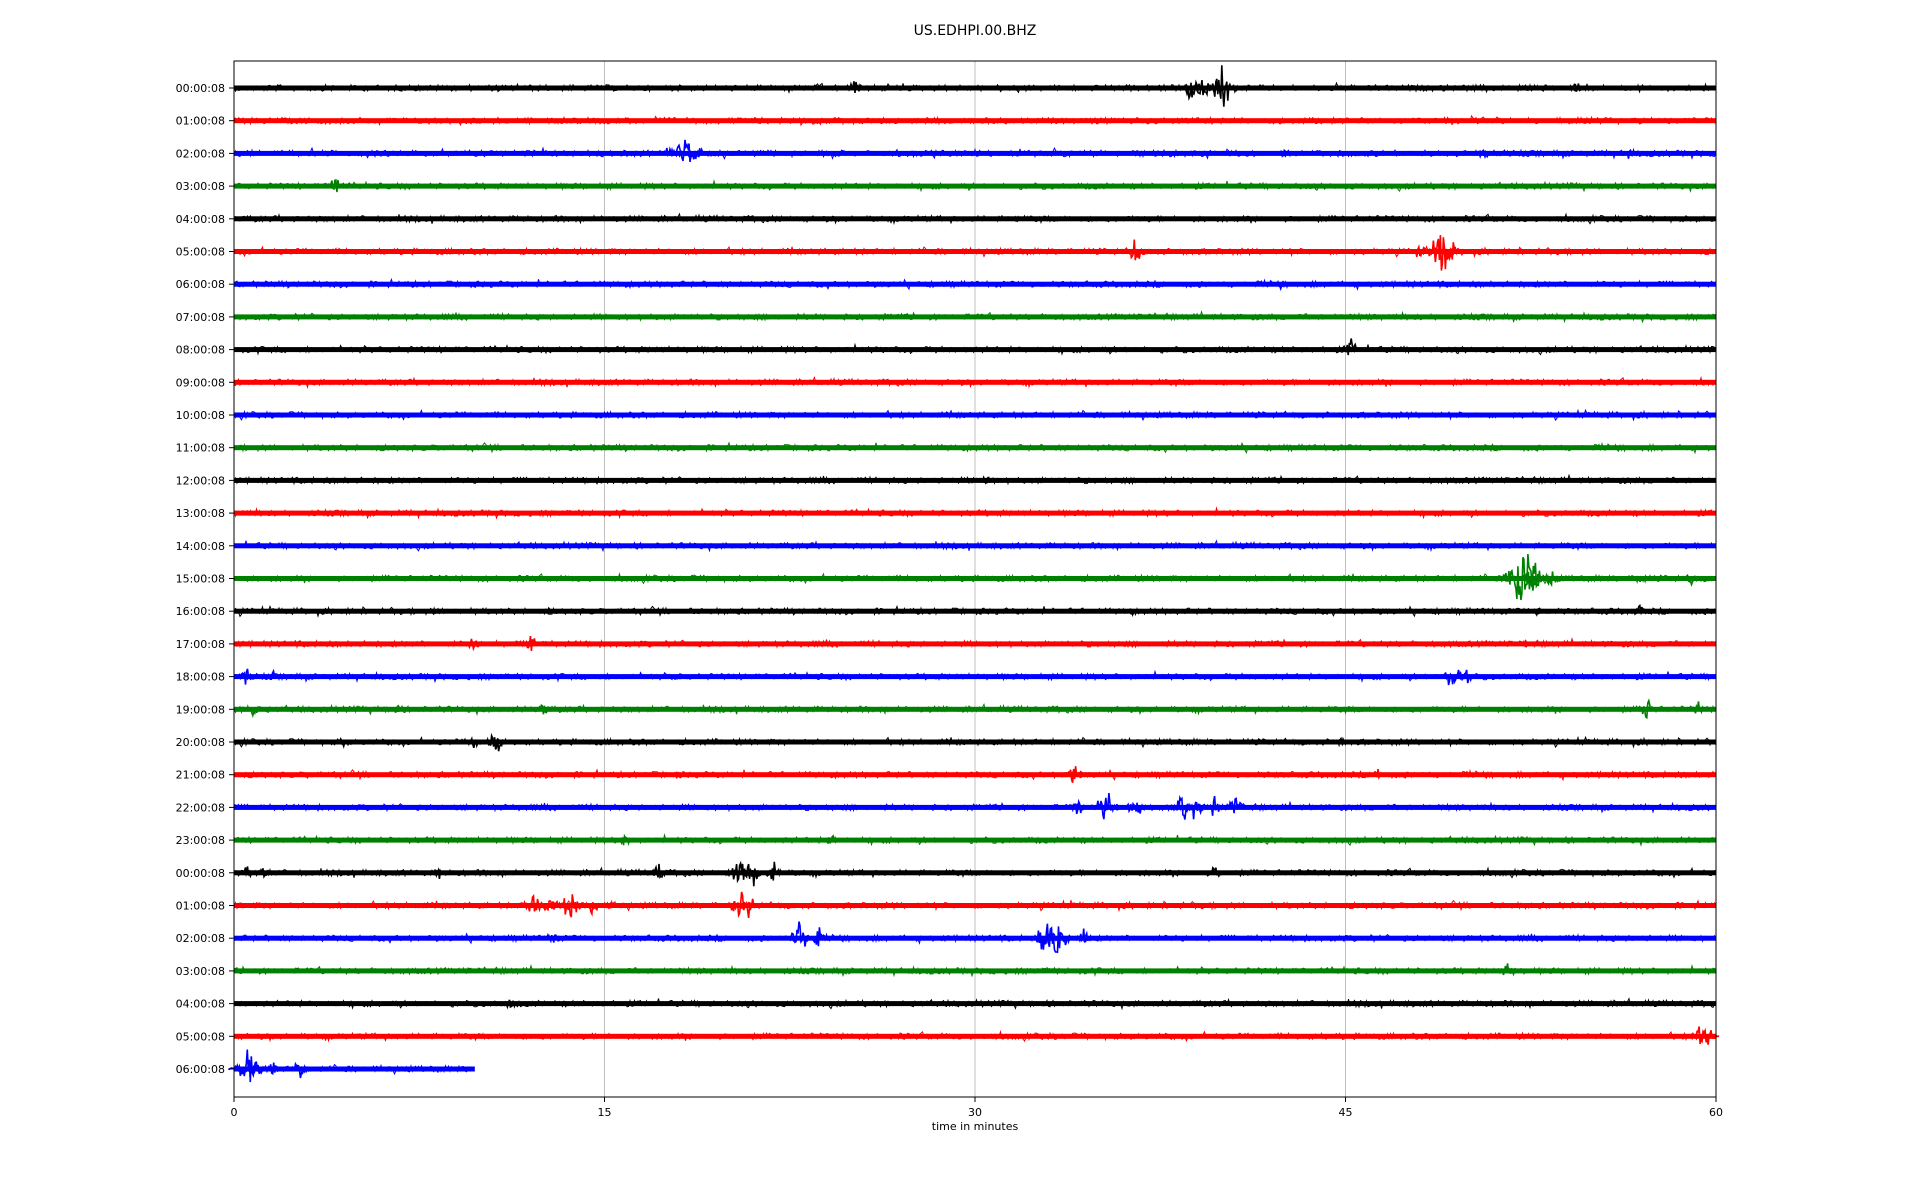 This screenshot has width=1920, height=1200. Describe the element at coordinates (975, 1126) in the screenshot. I see `x-axis-label: time in minutes` at that location.